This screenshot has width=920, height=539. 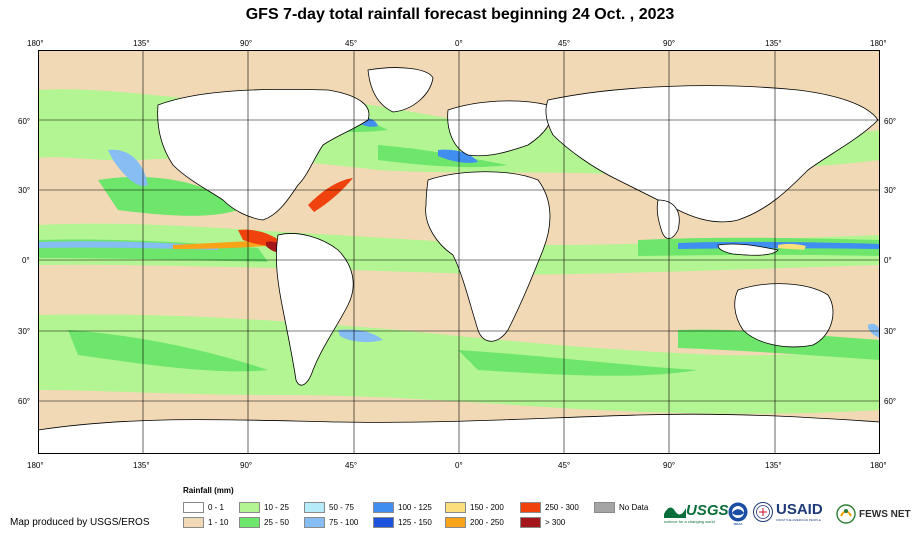 I want to click on legend-label: No Data, so click(x=634, y=507).